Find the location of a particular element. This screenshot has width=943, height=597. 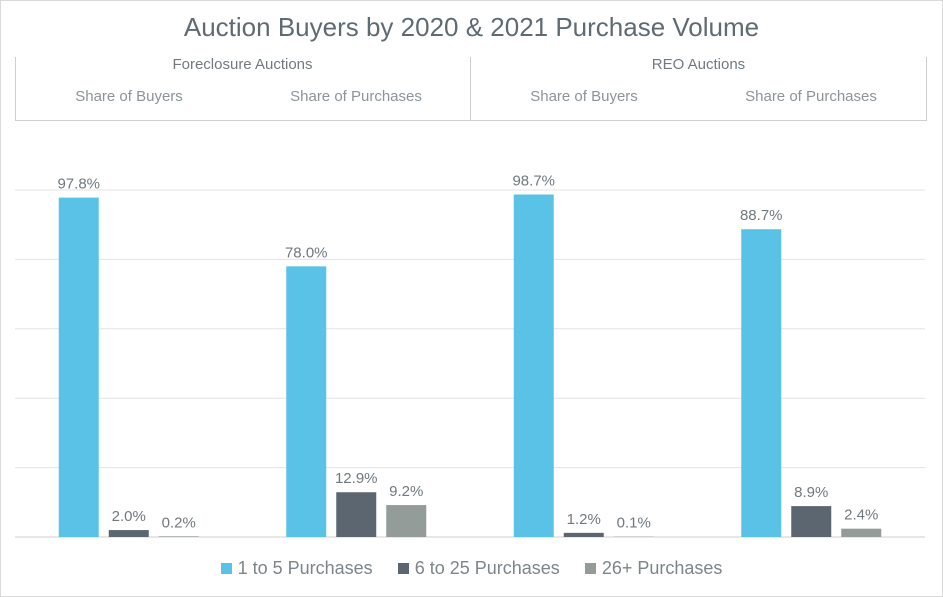

bar-series1-cat4 is located at coordinates (761, 383).